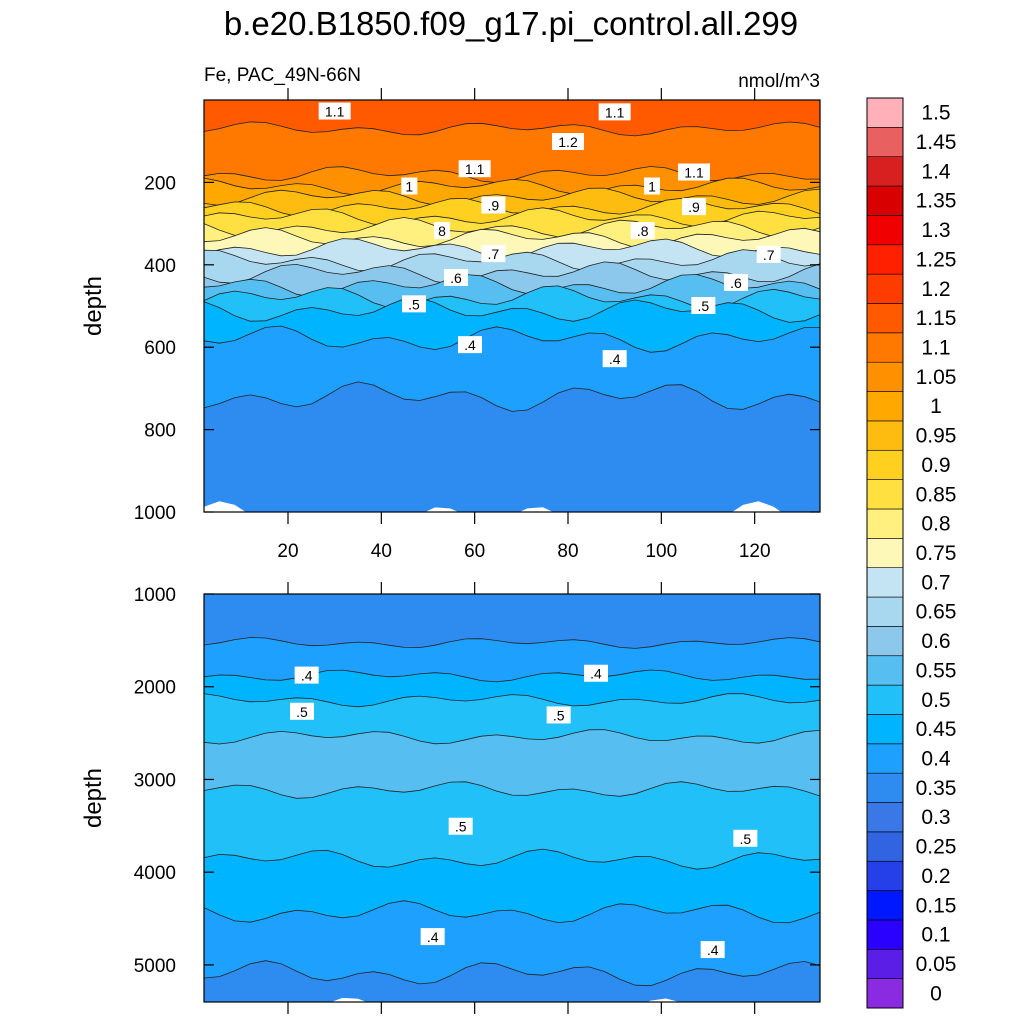 The height and width of the screenshot is (1024, 1024). What do you see at coordinates (936, 553) in the screenshot?
I see `colorbar-label: 0.75` at bounding box center [936, 553].